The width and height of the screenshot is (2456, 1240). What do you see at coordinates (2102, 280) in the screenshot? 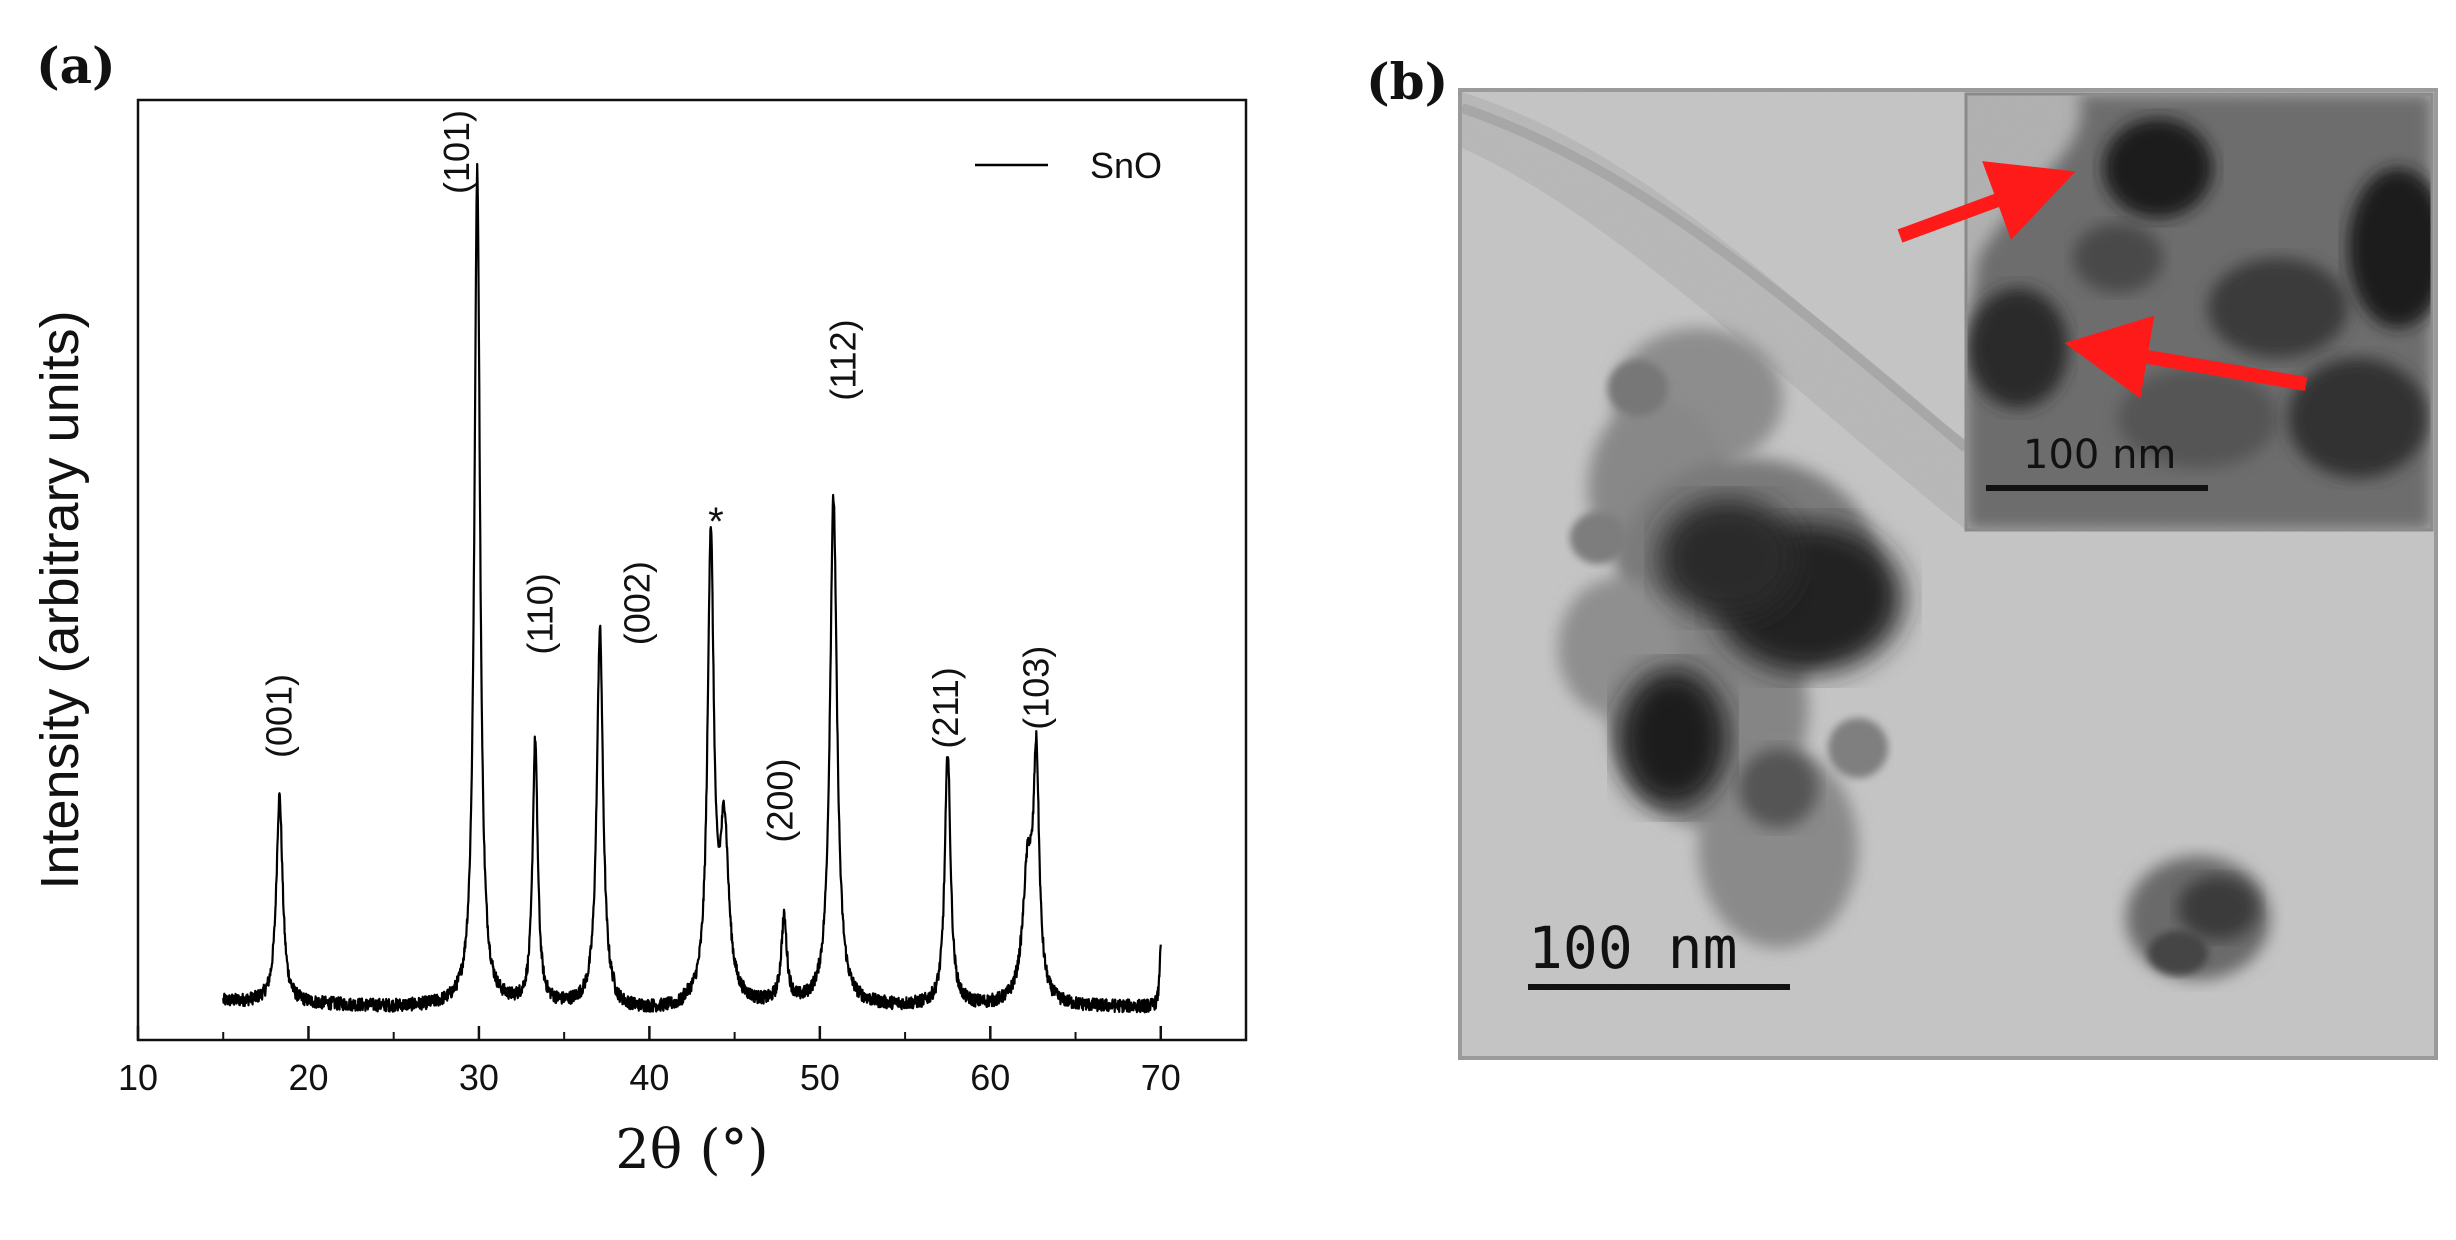
I see `inset-arrows` at bounding box center [2102, 280].